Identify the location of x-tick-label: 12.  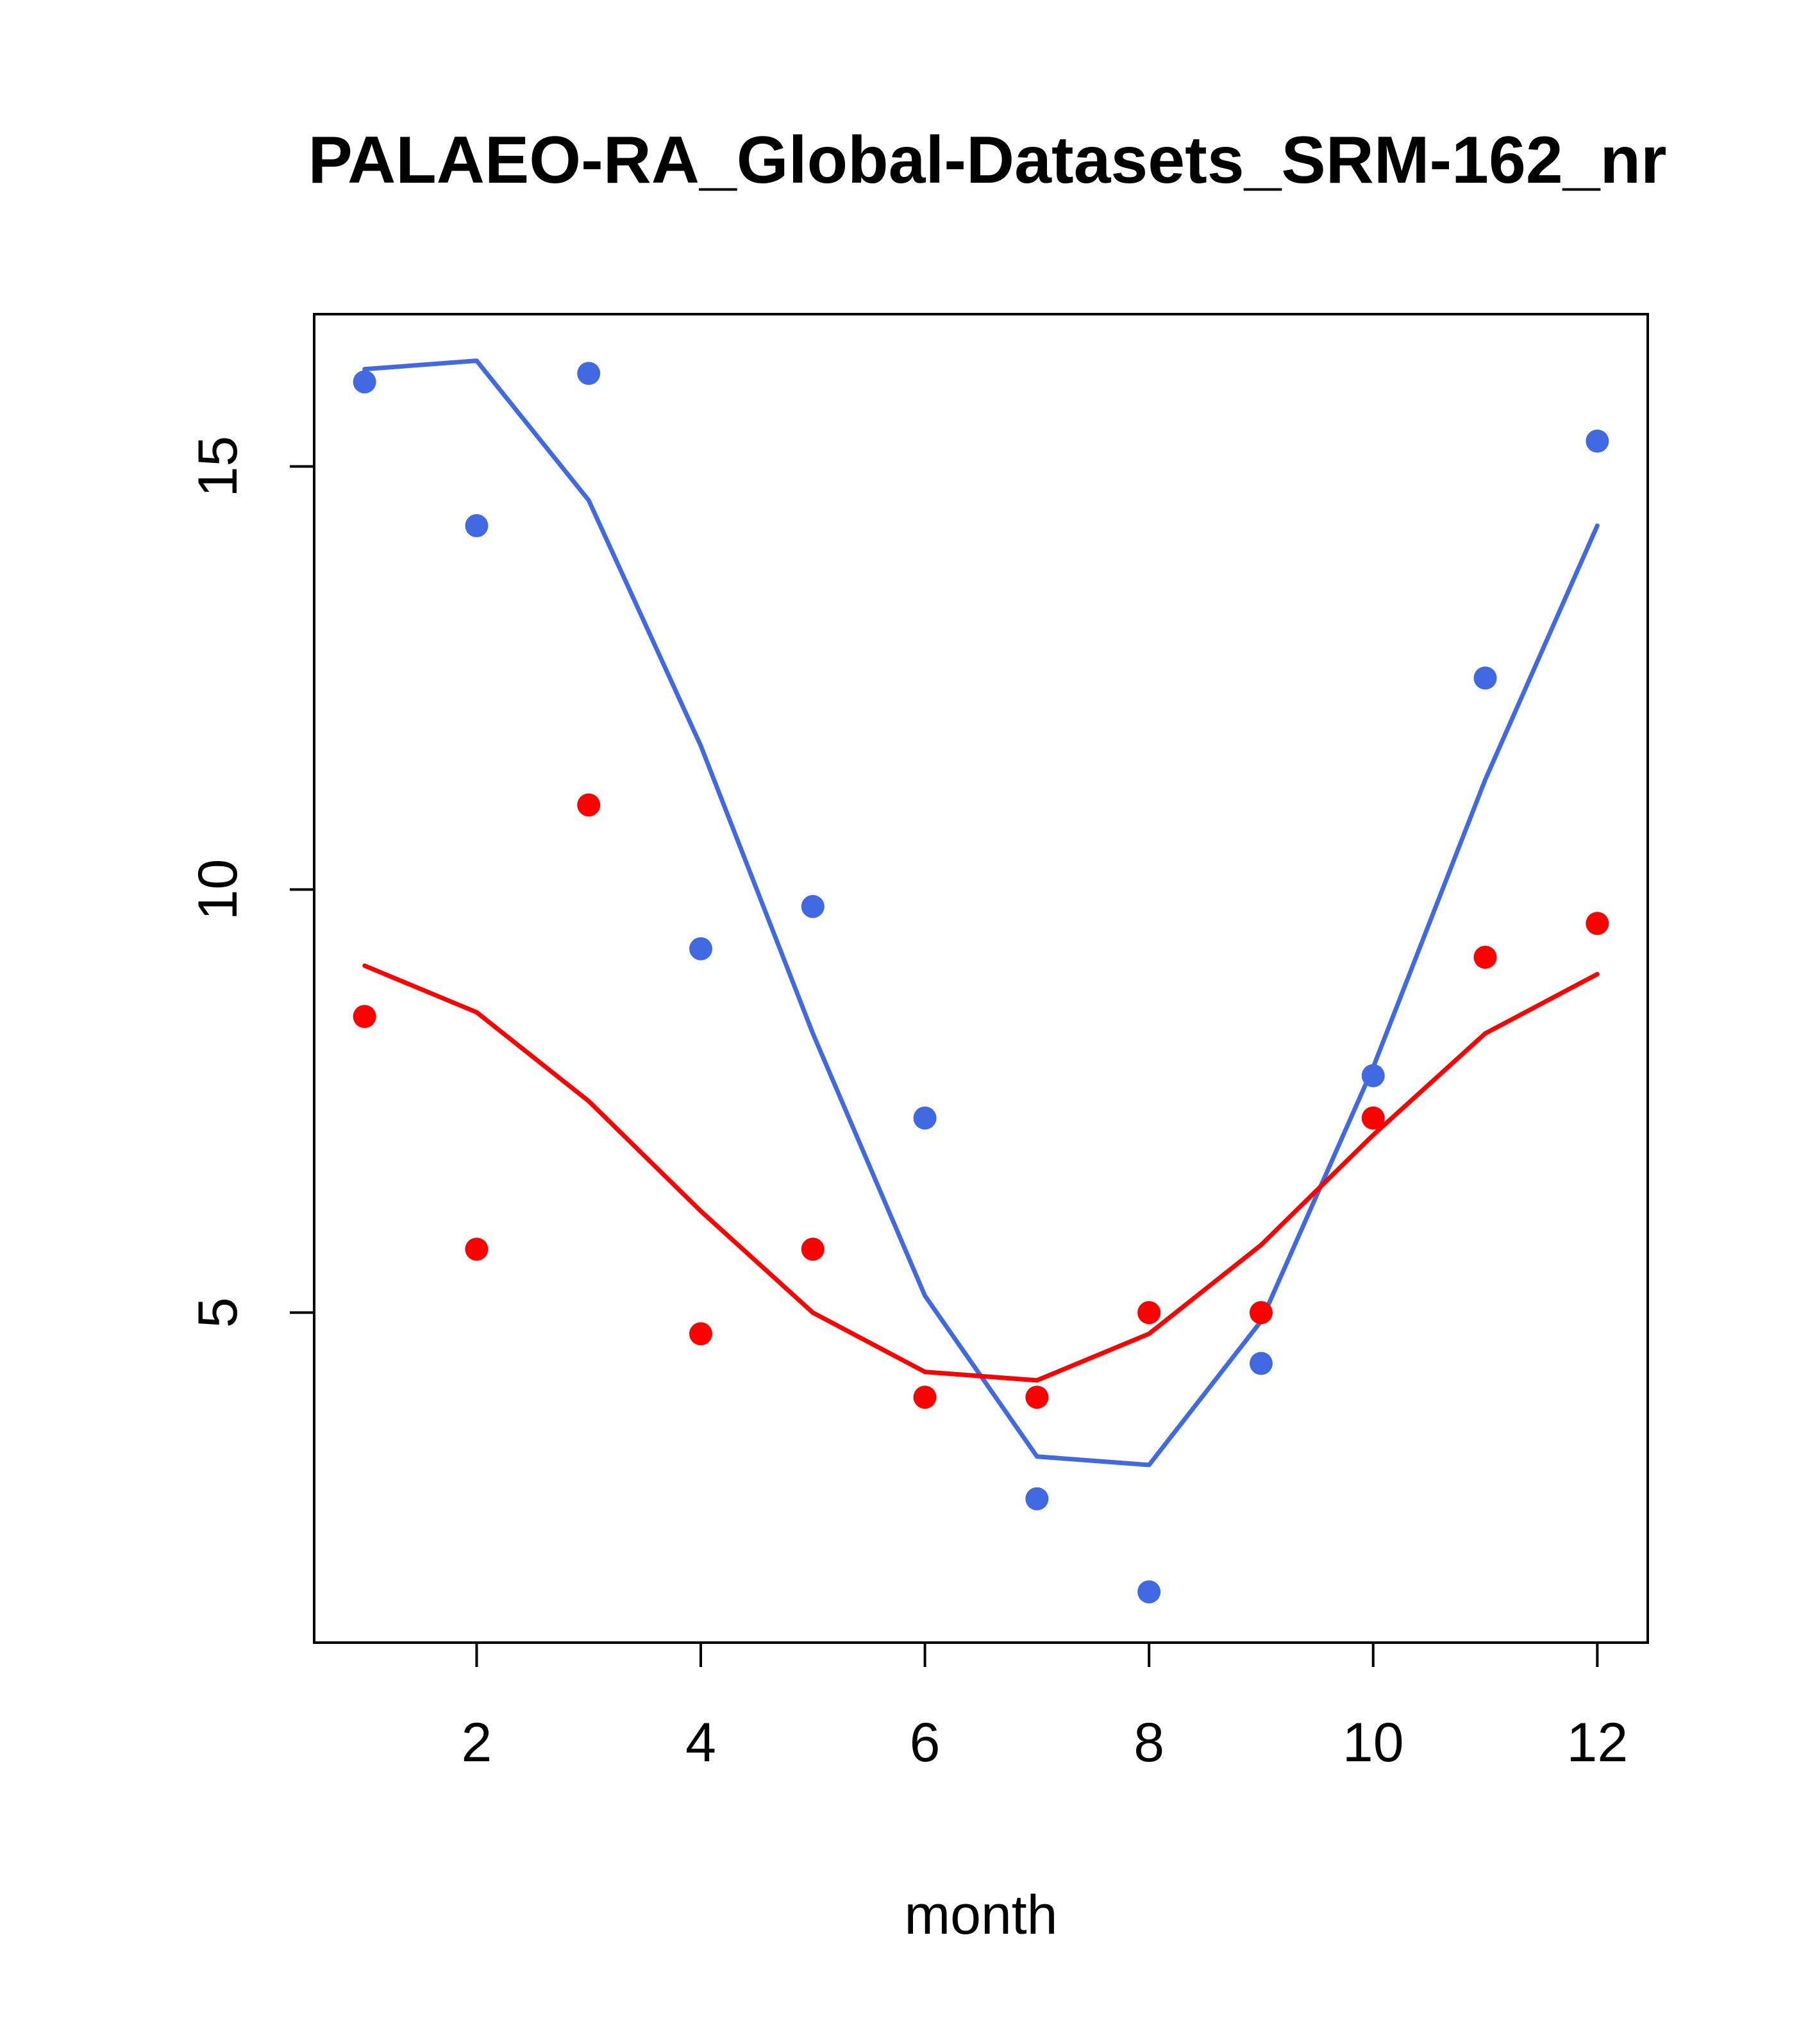
(1598, 1742).